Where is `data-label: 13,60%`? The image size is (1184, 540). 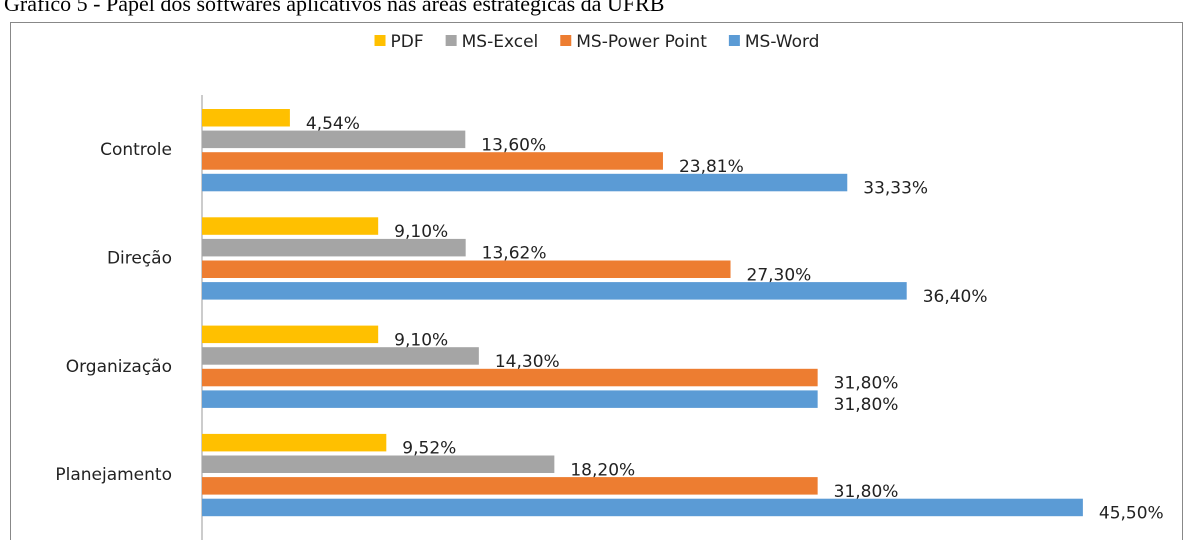
data-label: 13,60% is located at coordinates (513, 145).